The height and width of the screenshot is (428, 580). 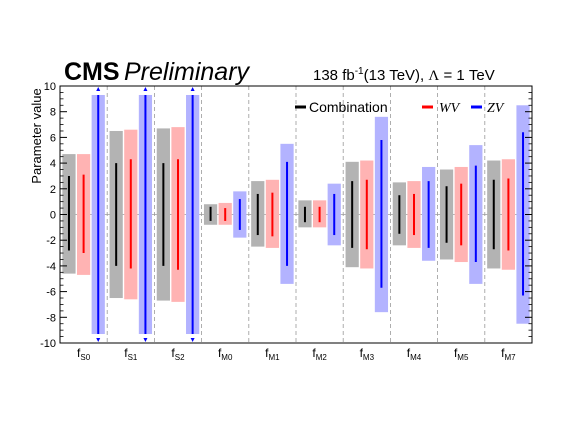 I want to click on y-tick-label: 2, so click(x=53, y=190).